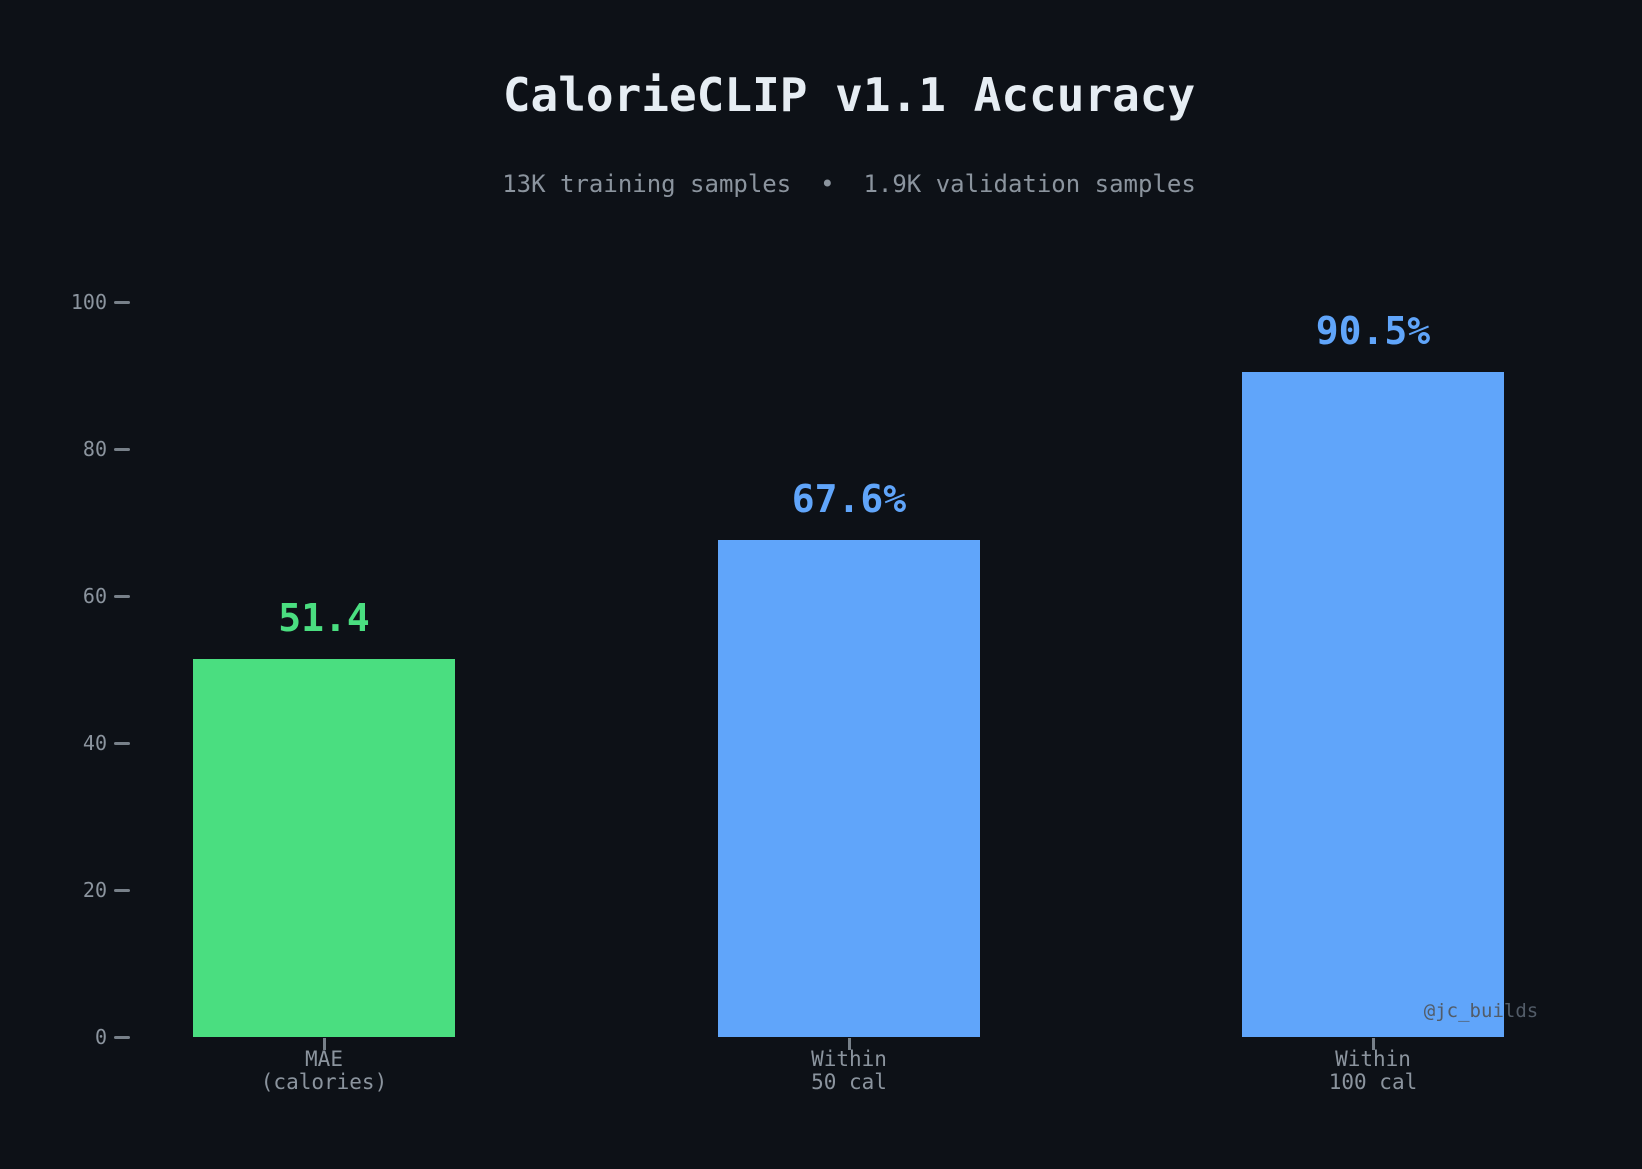 The width and height of the screenshot is (1642, 1169). I want to click on y-axis-tick-label: 40, so click(94, 743).